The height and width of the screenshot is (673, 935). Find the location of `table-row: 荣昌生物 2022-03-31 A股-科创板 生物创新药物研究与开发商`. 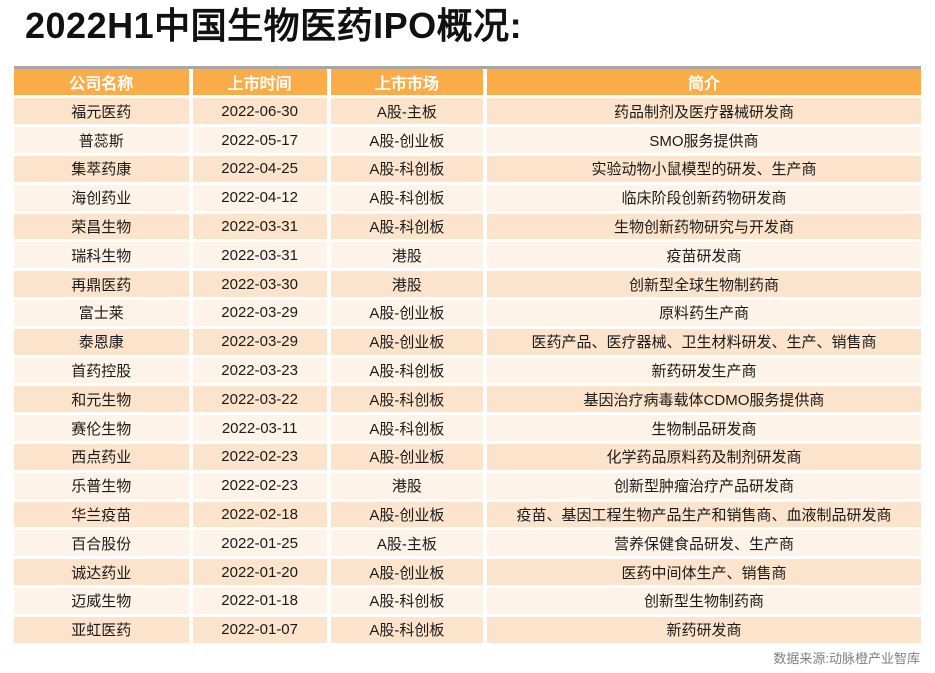

table-row: 荣昌生物 2022-03-31 A股-科创板 生物创新药物研究与开发商 is located at coordinates (467, 226).